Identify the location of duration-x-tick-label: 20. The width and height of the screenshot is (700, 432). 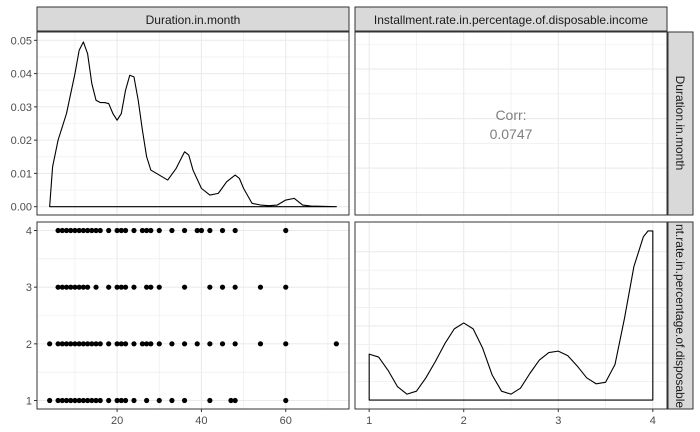
(117, 421).